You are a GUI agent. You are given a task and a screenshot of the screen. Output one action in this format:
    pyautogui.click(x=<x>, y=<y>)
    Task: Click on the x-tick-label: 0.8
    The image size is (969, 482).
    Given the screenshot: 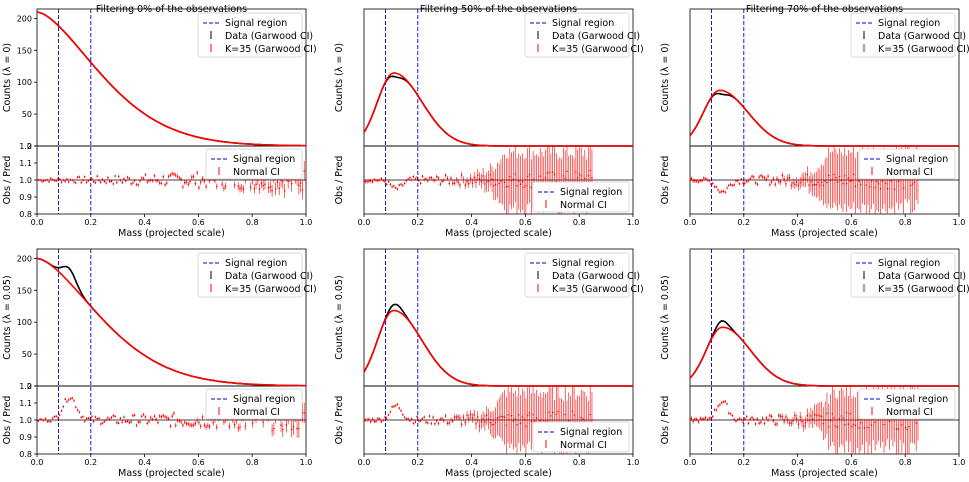 What is the action you would take?
    pyautogui.click(x=579, y=222)
    